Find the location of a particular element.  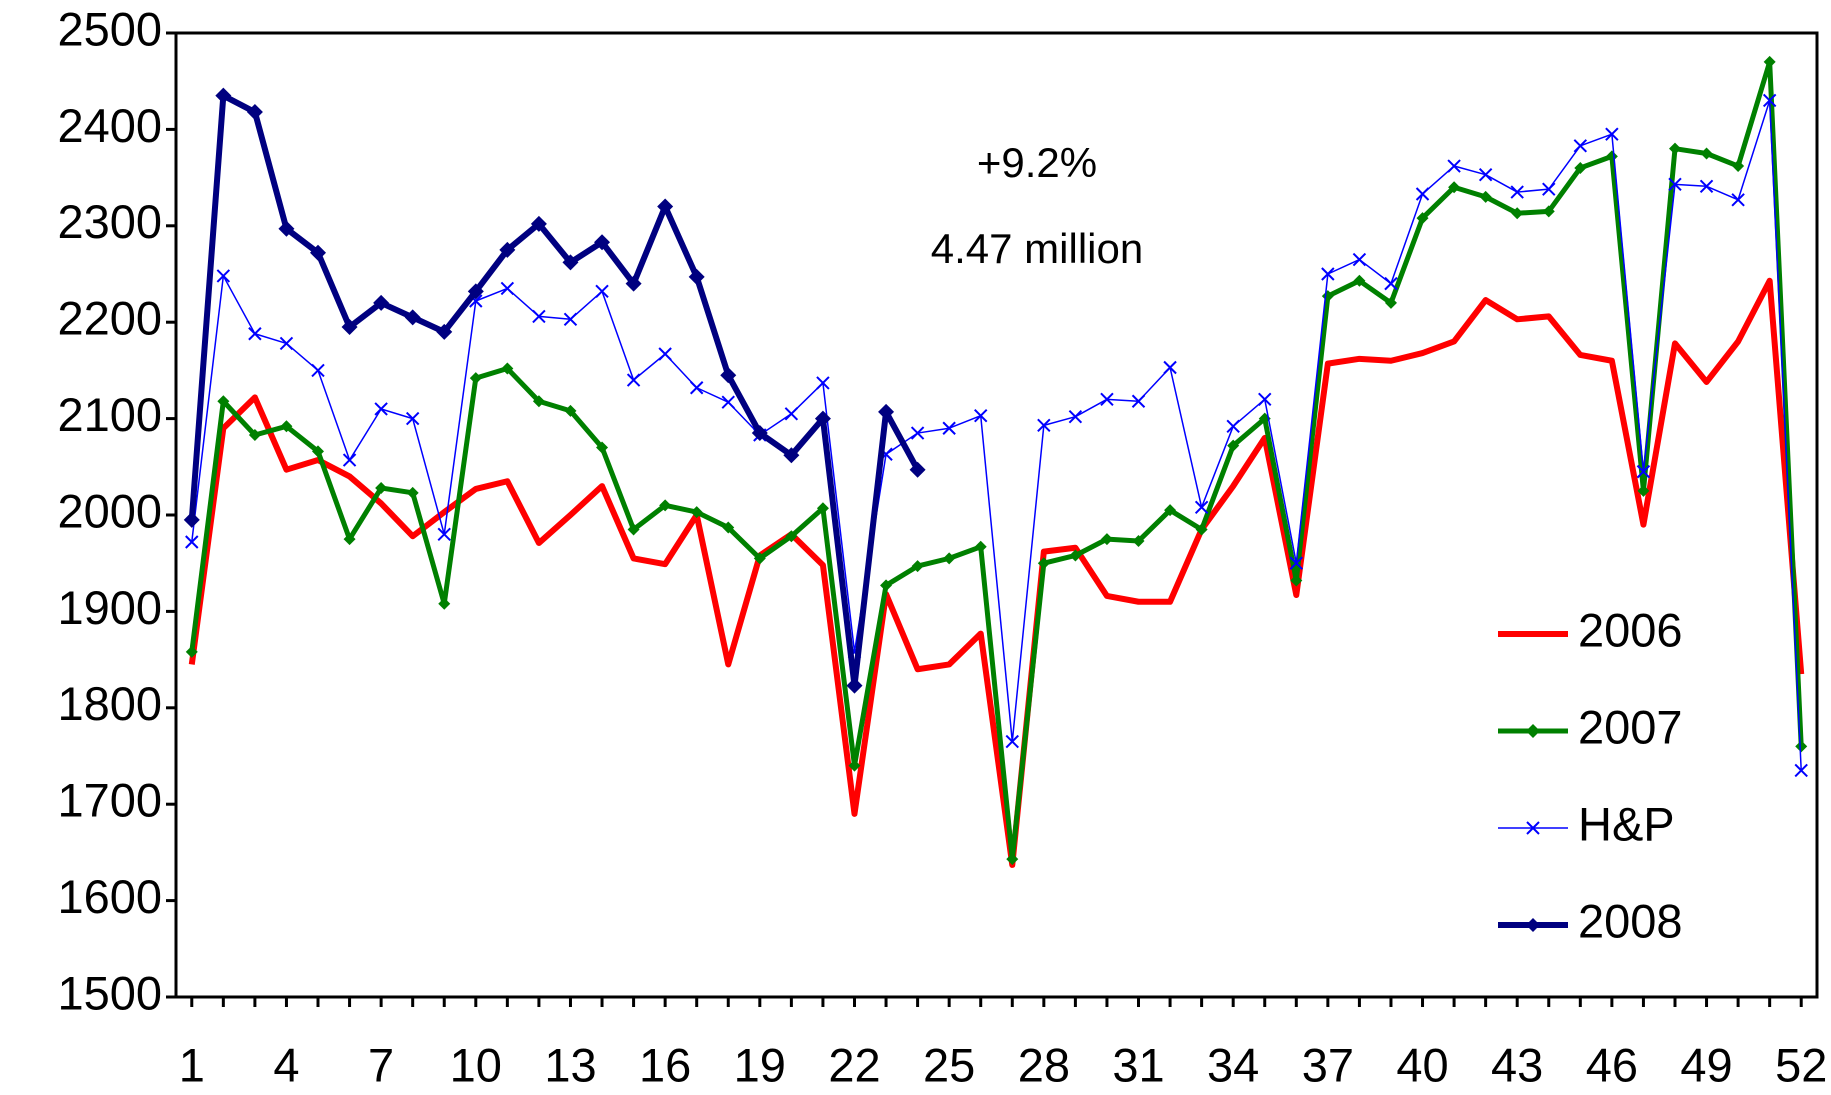

legend-label: 2006 is located at coordinates (1630, 629).